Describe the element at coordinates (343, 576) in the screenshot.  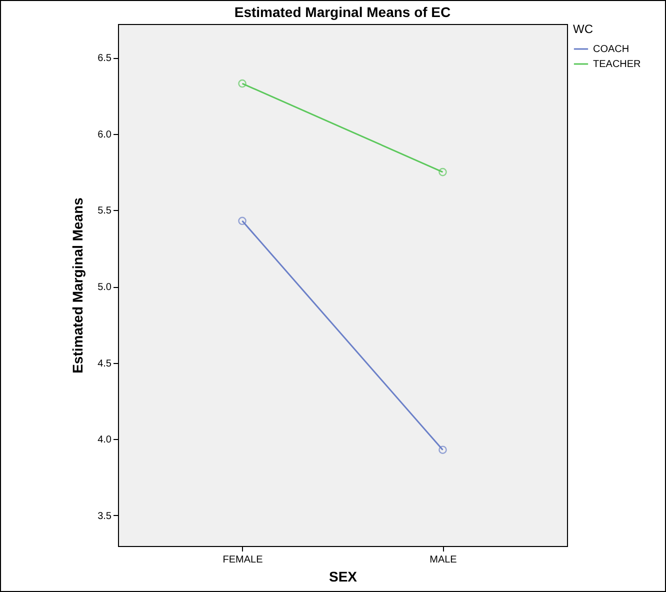
I see `x-axis-title: SEX` at that location.